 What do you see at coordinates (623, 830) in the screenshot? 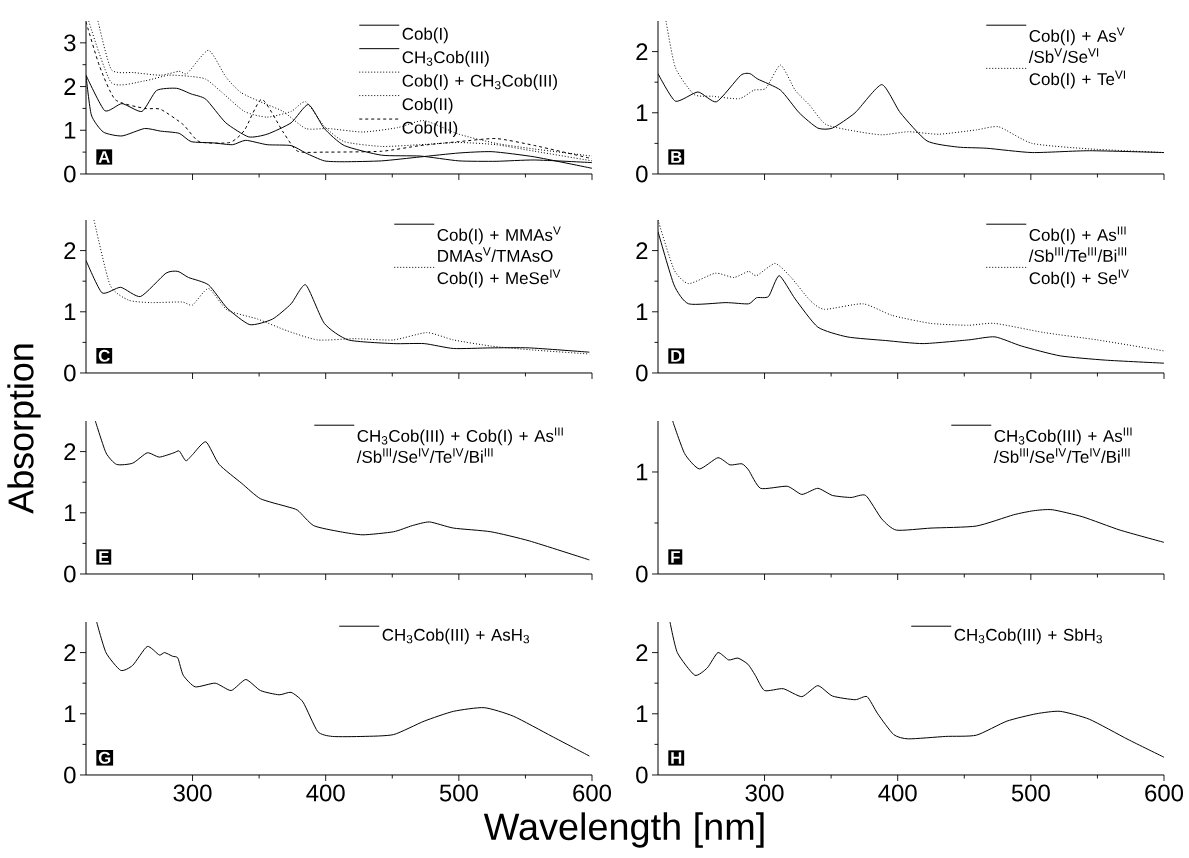
I see `x-axis-title: Wavelength [nm]` at bounding box center [623, 830].